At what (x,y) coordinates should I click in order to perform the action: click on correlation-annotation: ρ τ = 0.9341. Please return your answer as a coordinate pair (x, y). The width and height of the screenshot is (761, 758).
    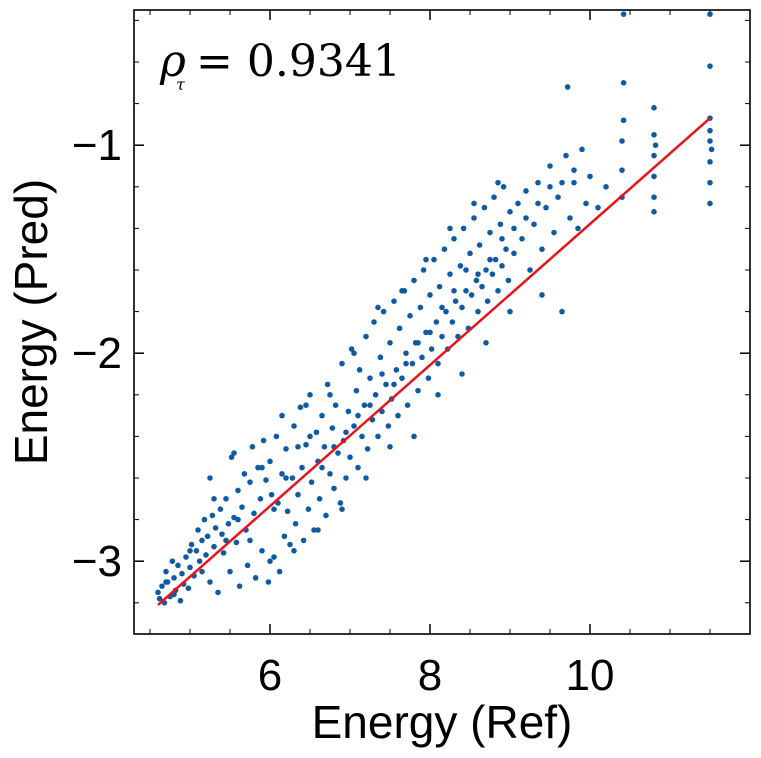
    Looking at the image, I should click on (280, 65).